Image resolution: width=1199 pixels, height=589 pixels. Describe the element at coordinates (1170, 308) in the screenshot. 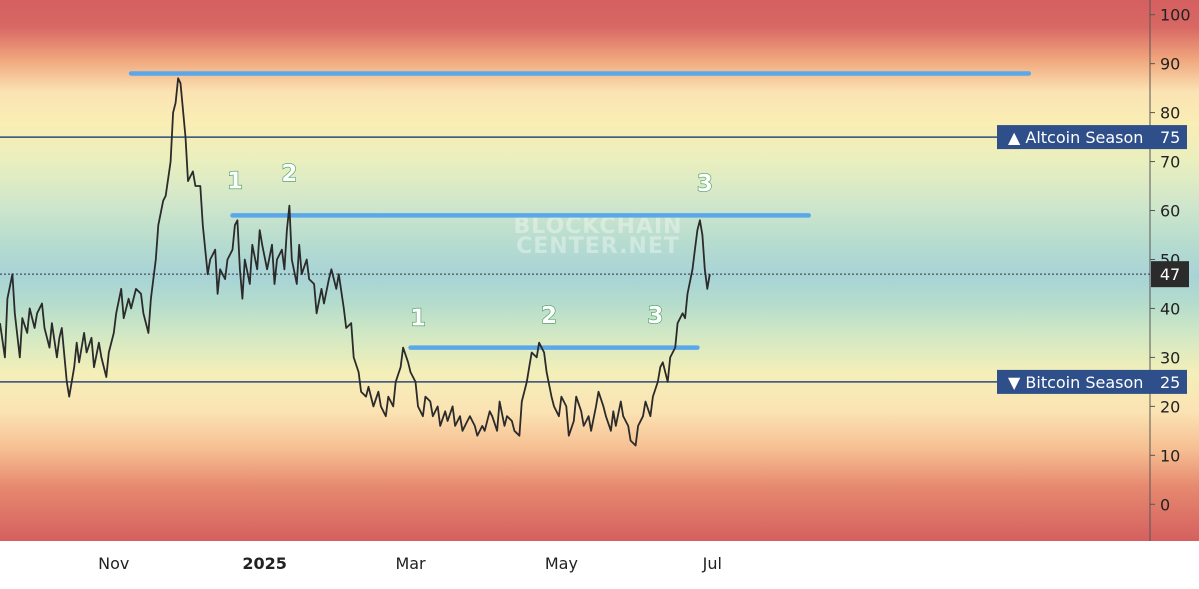

I see `y-tick-label-40: 40` at that location.